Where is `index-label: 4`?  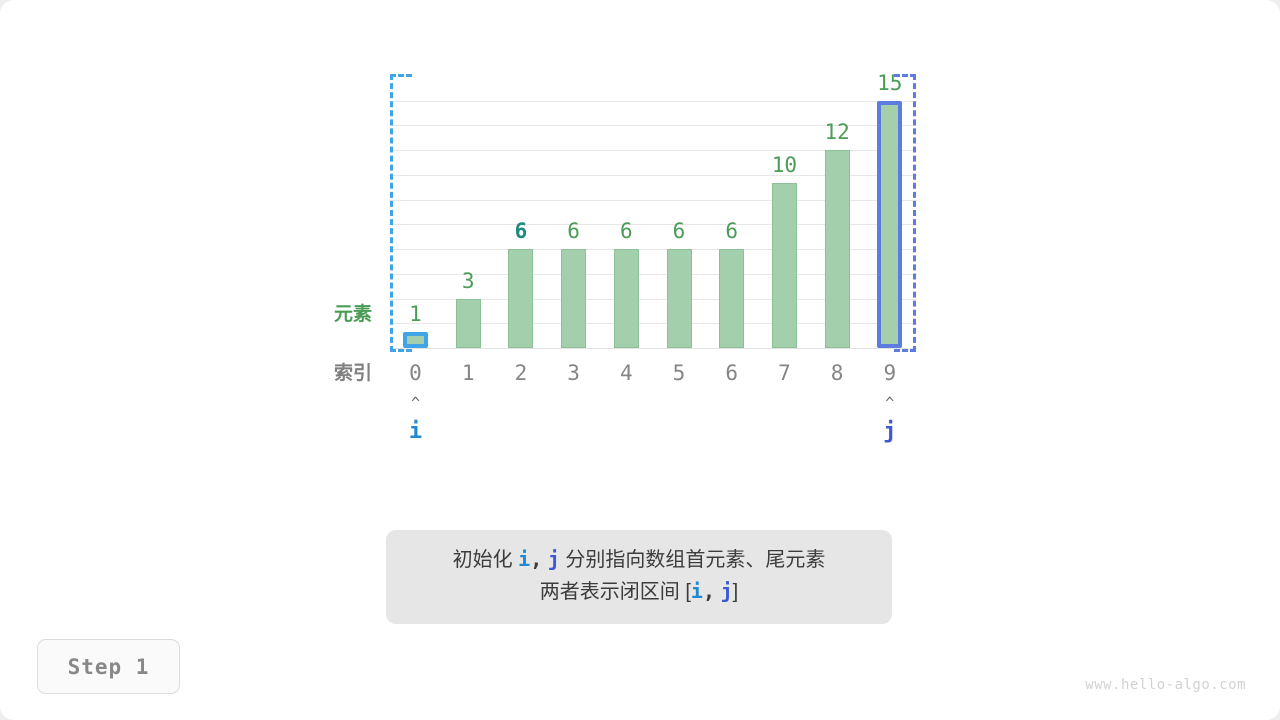
index-label: 4 is located at coordinates (626, 373).